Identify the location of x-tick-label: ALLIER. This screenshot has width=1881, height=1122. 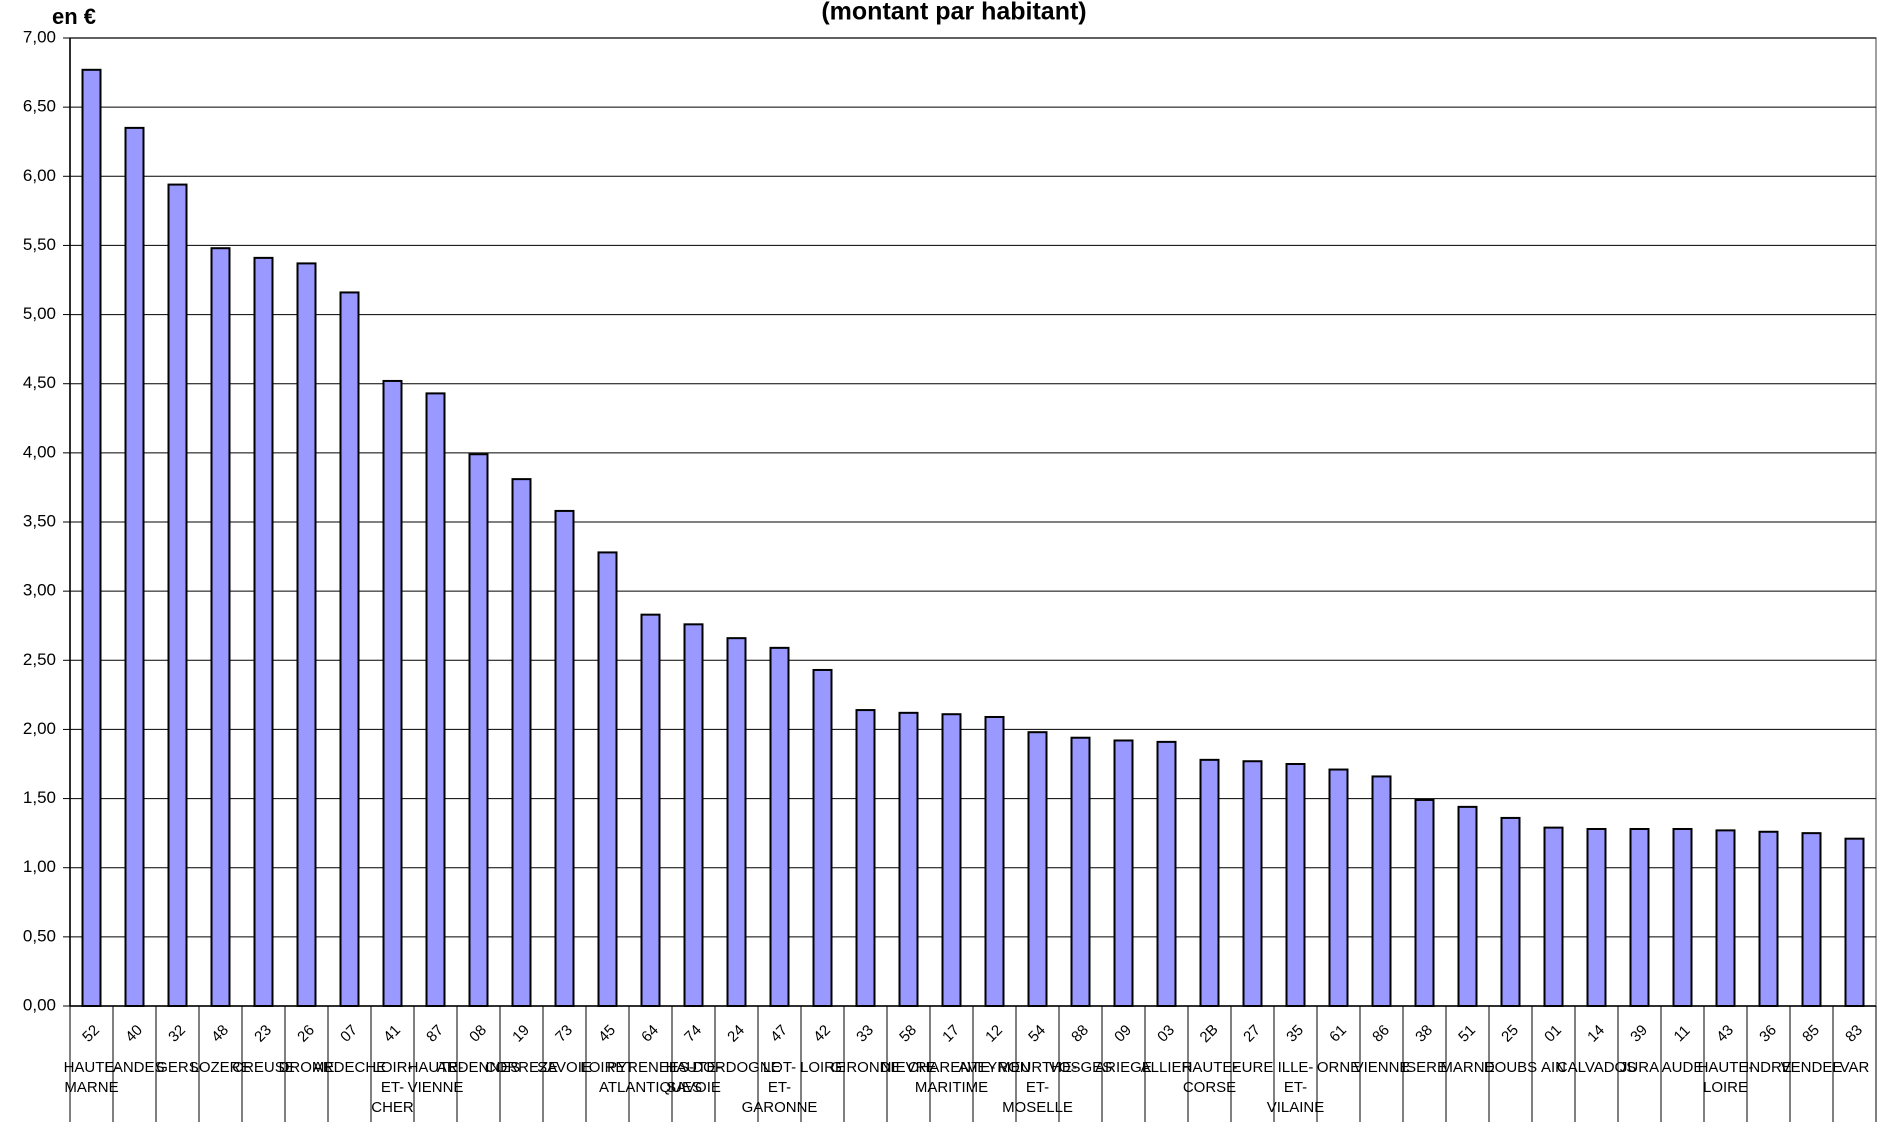
(1167, 1067).